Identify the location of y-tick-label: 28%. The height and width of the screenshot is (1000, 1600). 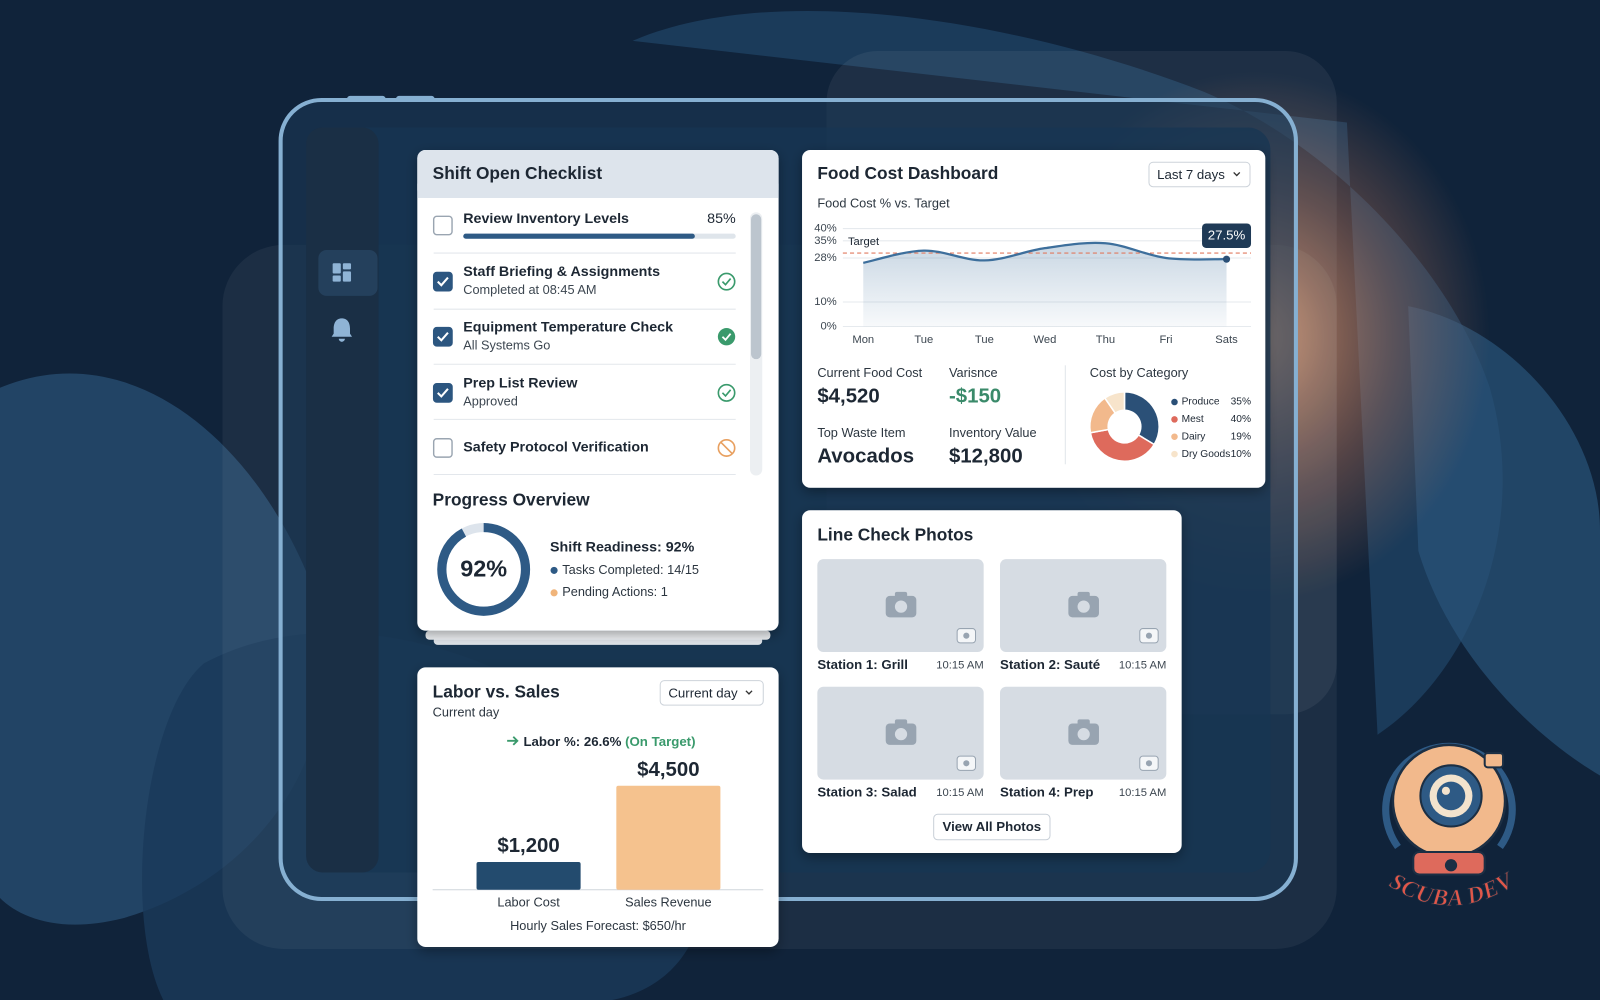
(825, 258).